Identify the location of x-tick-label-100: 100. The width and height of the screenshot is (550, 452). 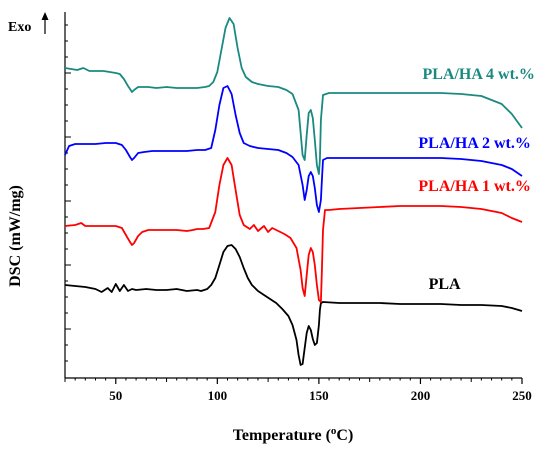
(218, 395).